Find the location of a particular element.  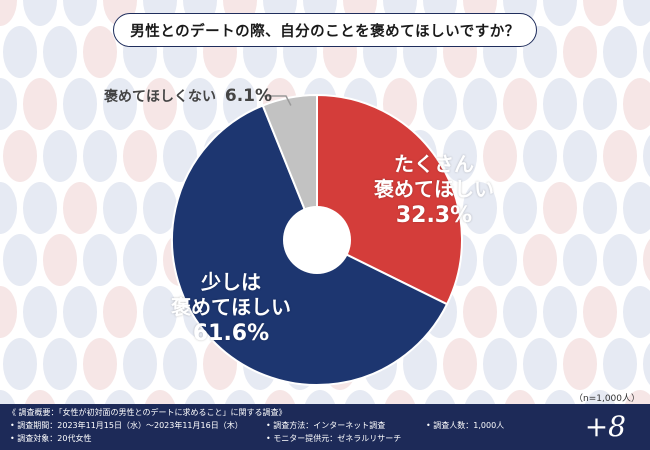

survey-summary: 《 調査概要：「女性が初対面の男性とのデートに求めること」に関する調査》 is located at coordinates (147, 412).